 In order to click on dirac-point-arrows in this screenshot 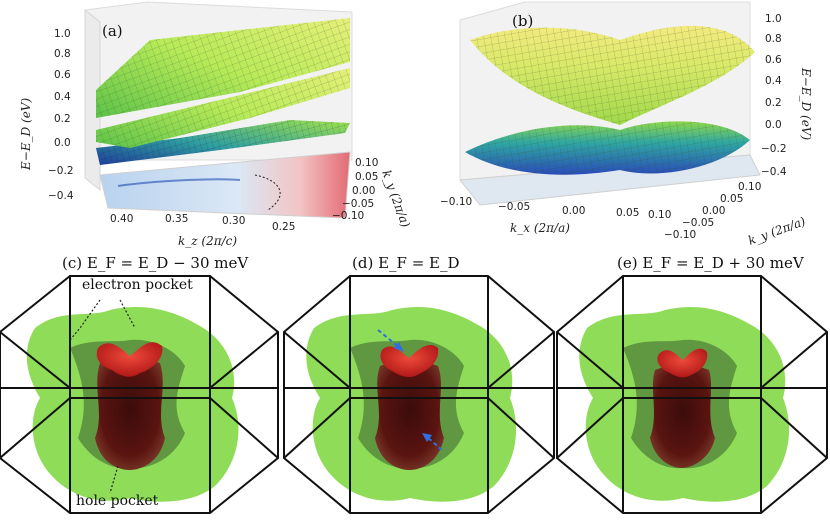, I will do `click(410, 390)`.